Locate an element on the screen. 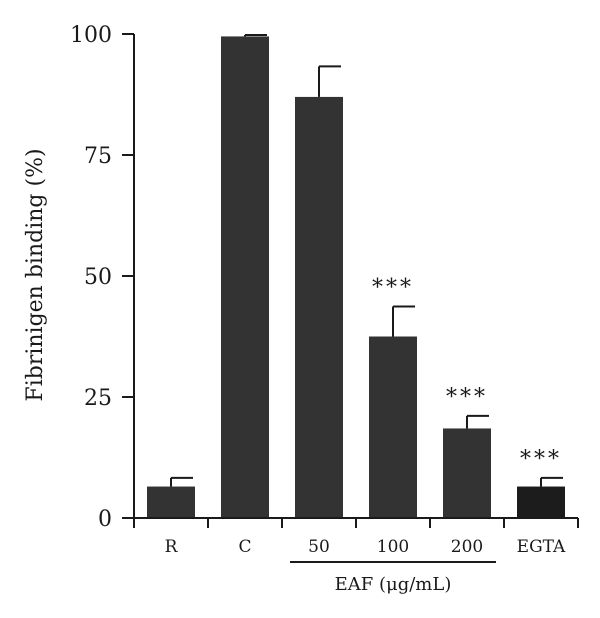 The height and width of the screenshot is (618, 600). x-tick-label: EGTA is located at coordinates (541, 547).